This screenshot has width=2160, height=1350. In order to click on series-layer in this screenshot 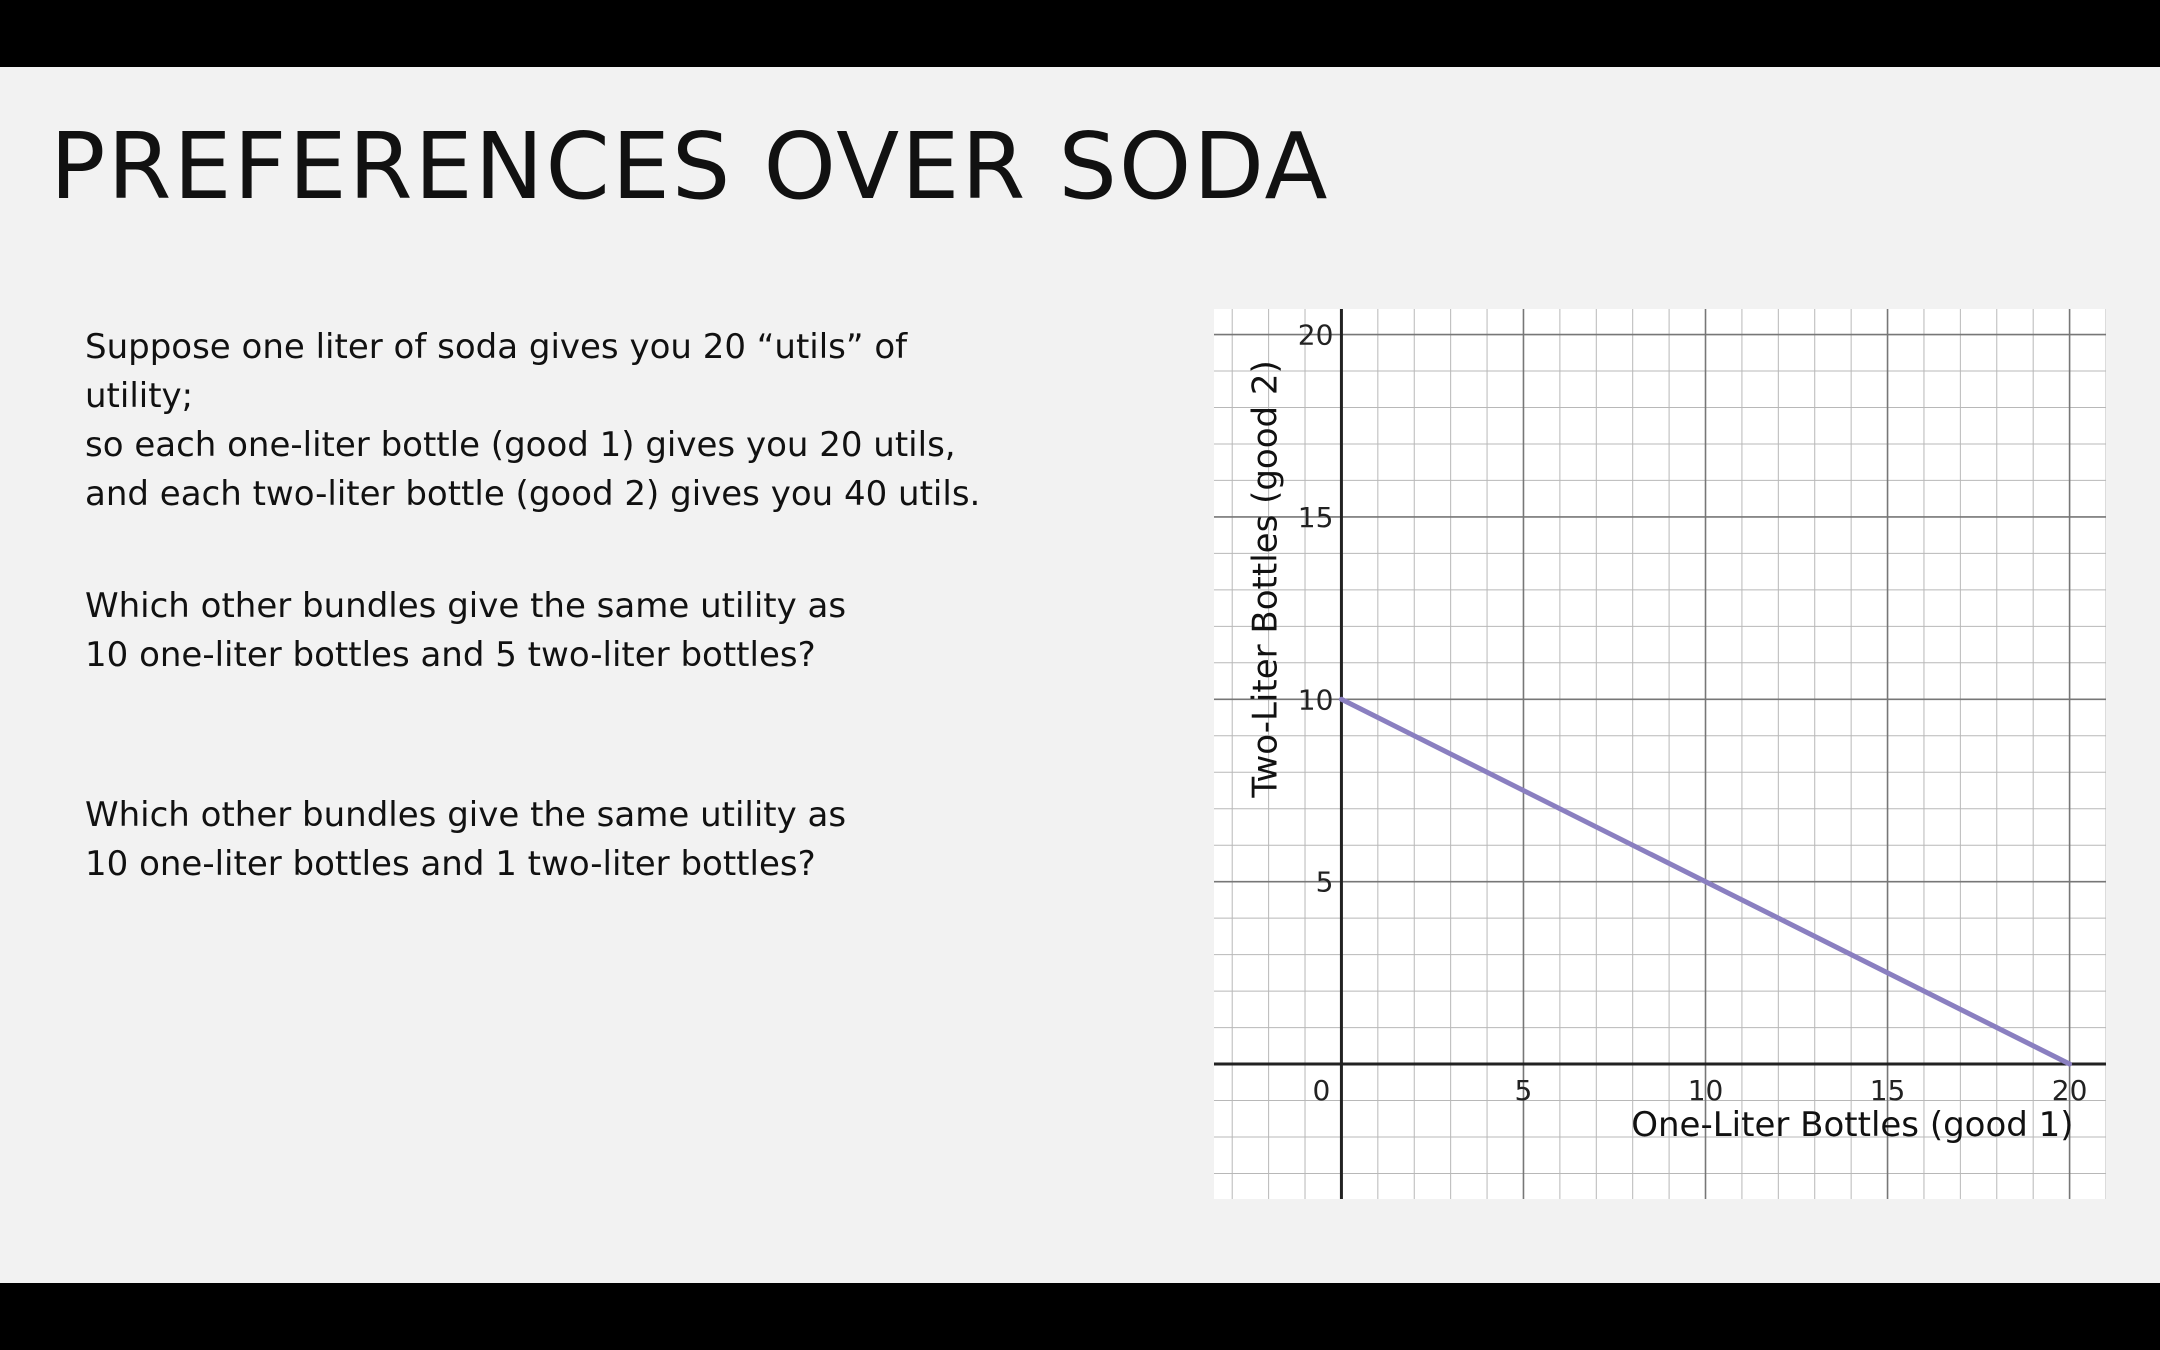, I will do `click(1705, 881)`.